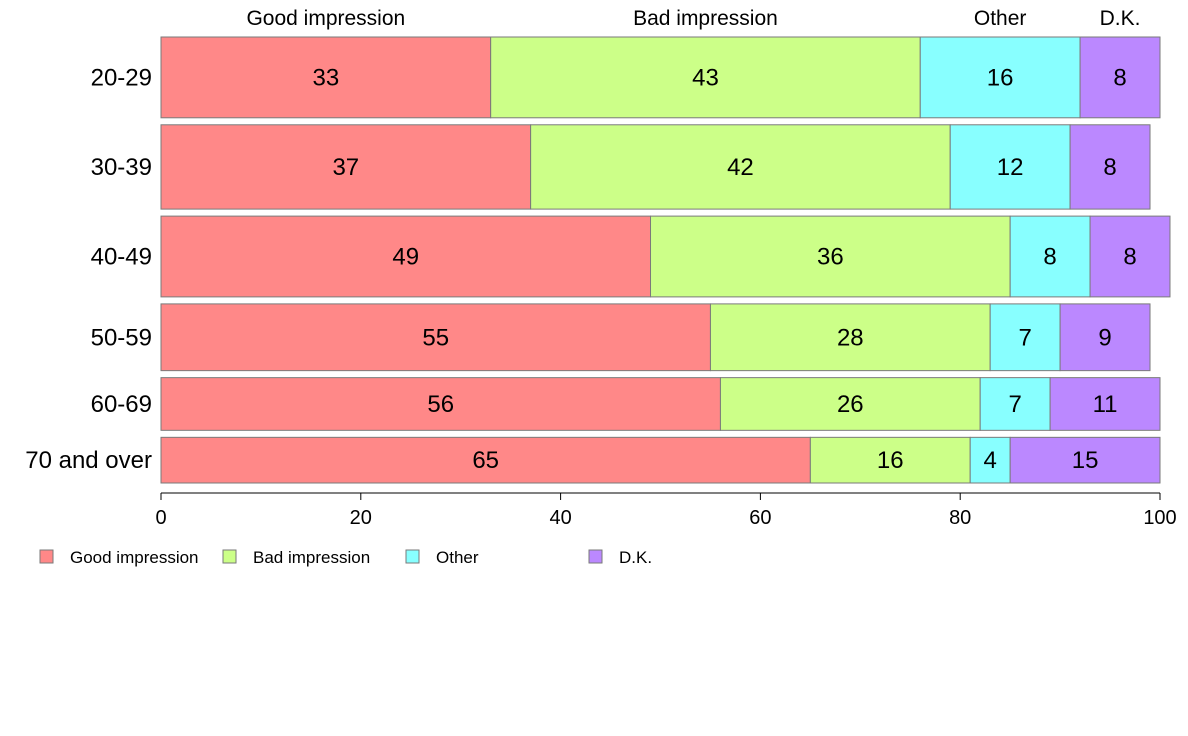 The width and height of the screenshot is (1188, 736). I want to click on bar-20-29-d-k, so click(1120, 77).